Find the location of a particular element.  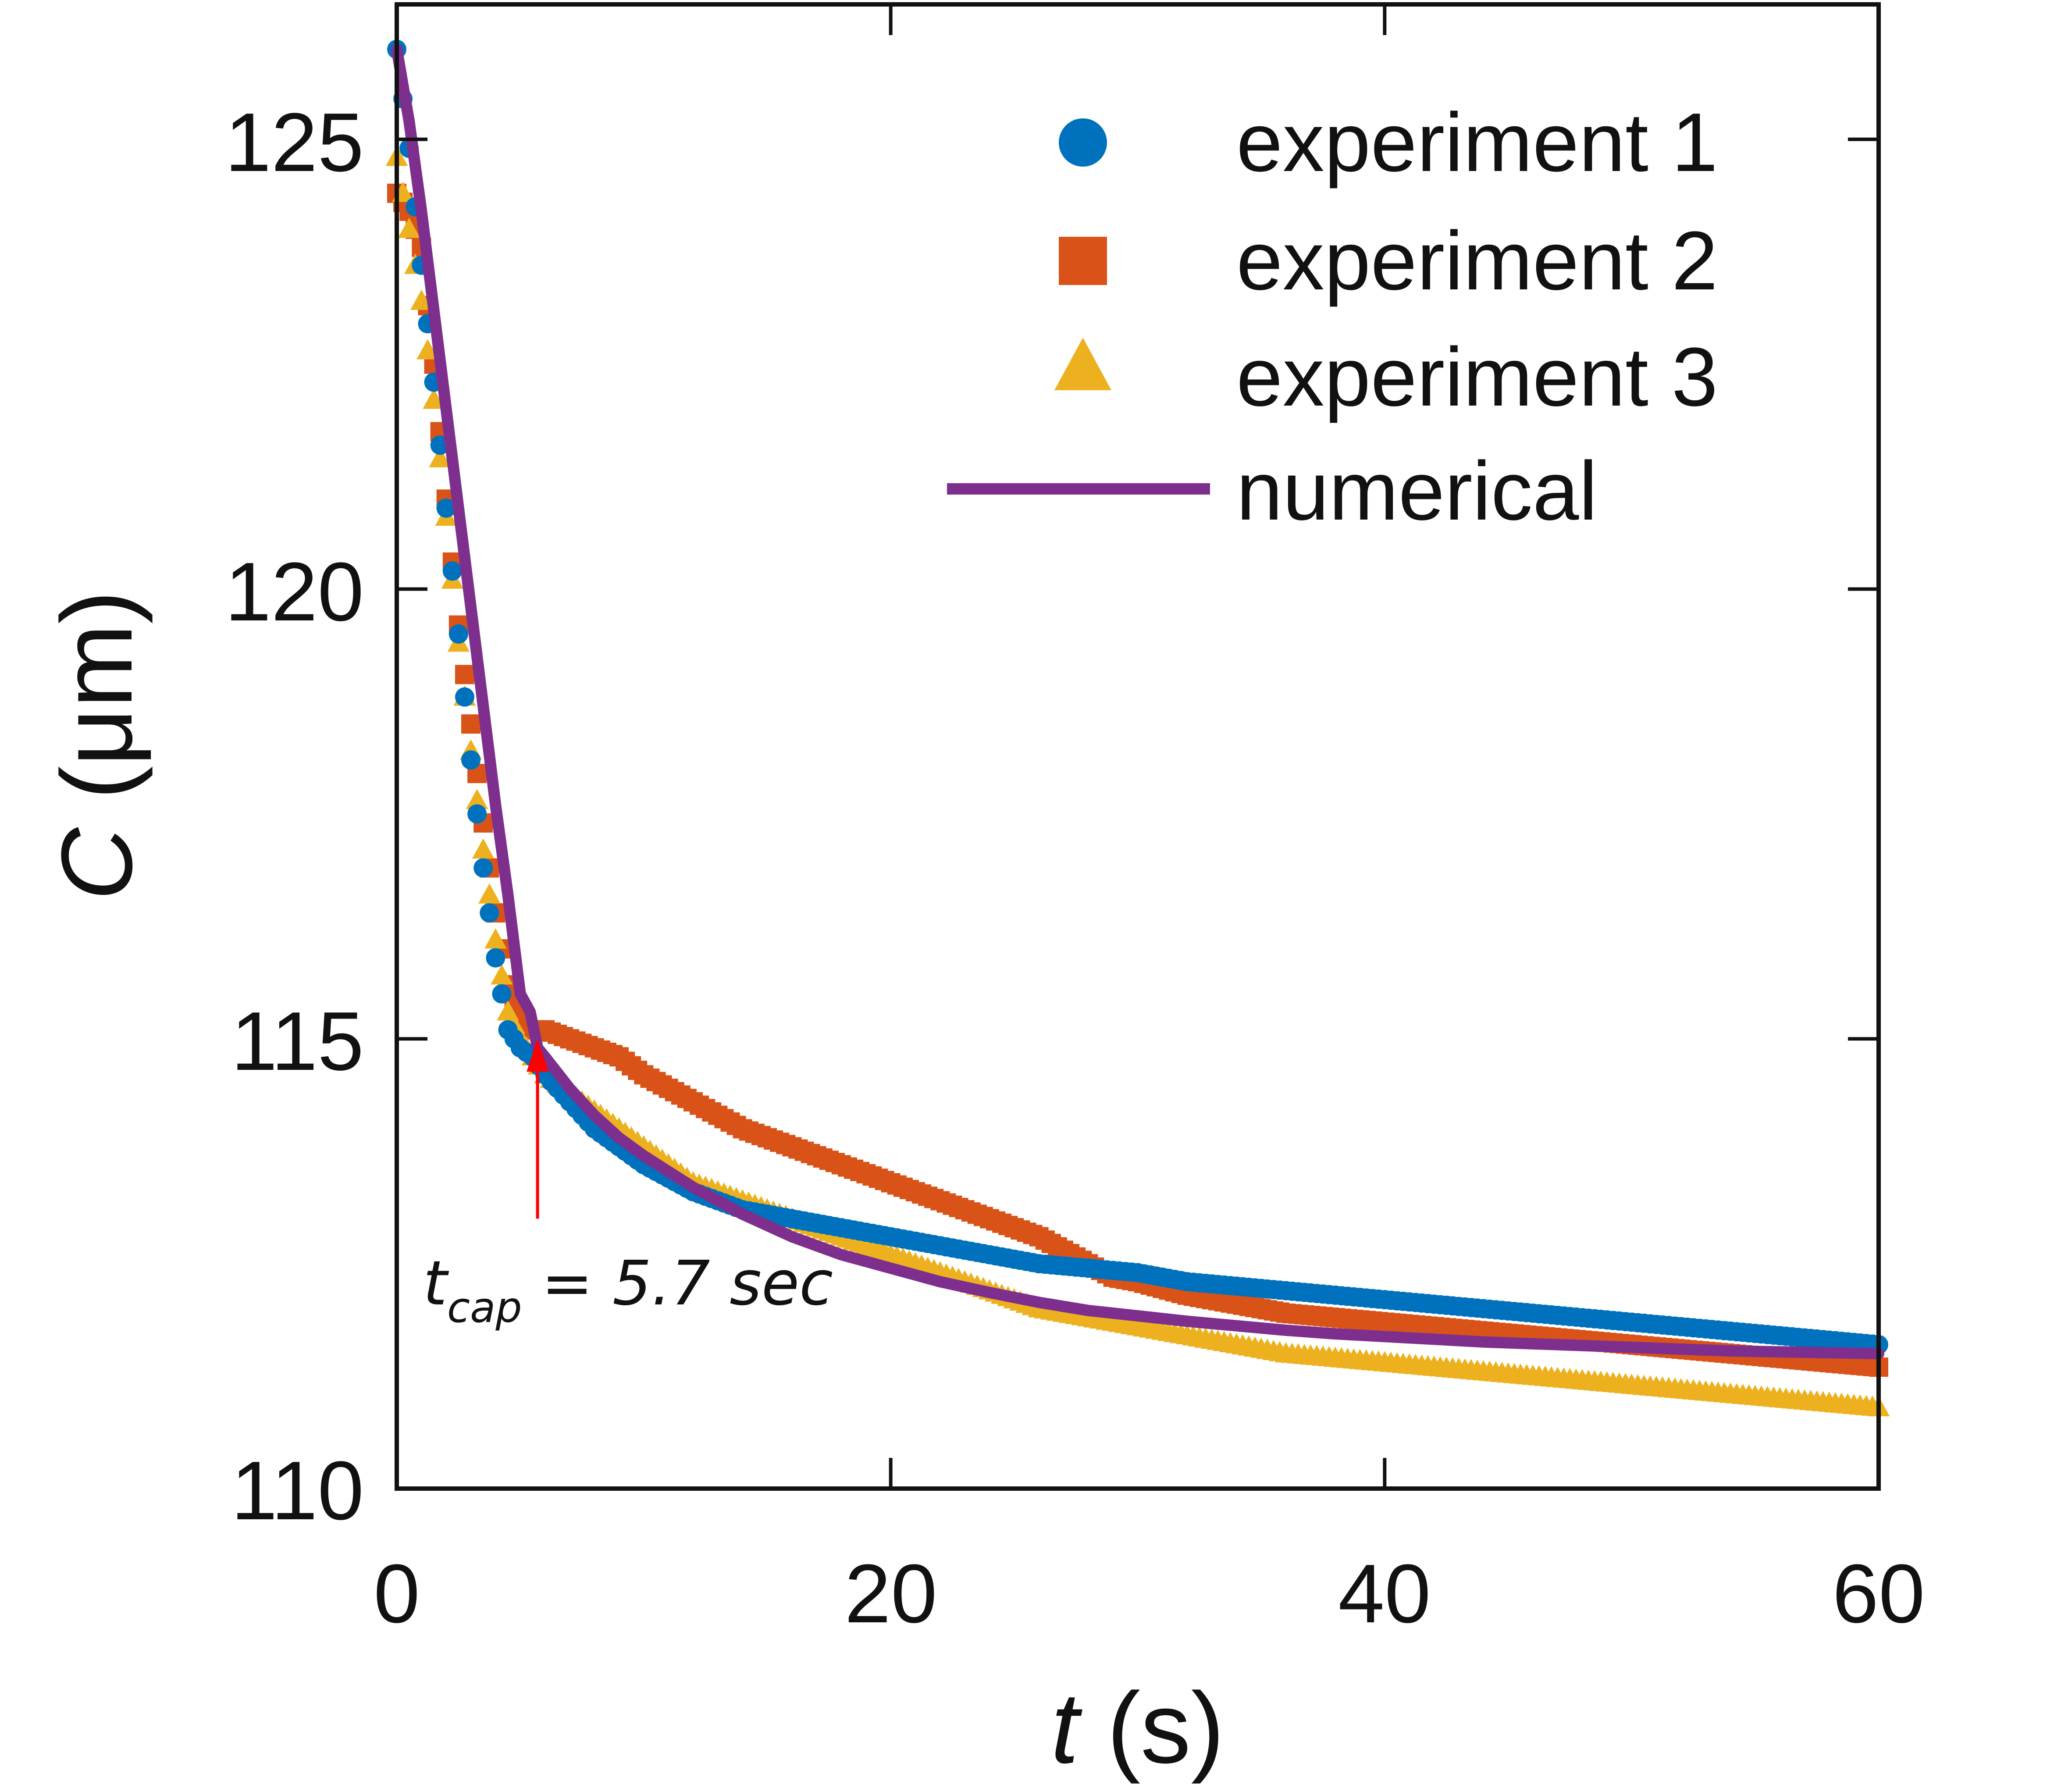

y-axis-title: C (μm) is located at coordinates (96, 745).